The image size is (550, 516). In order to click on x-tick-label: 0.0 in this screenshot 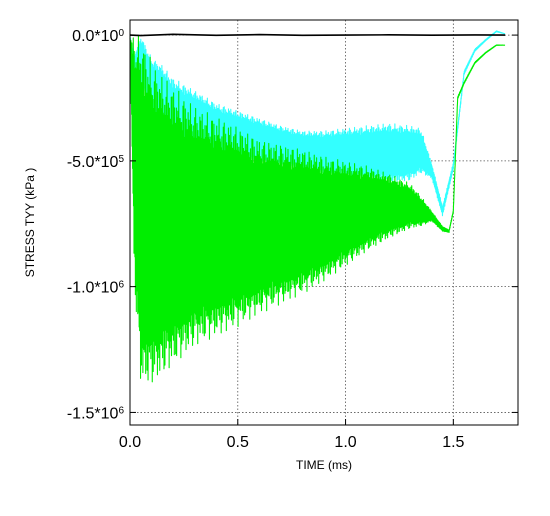, I will do `click(130, 442)`.